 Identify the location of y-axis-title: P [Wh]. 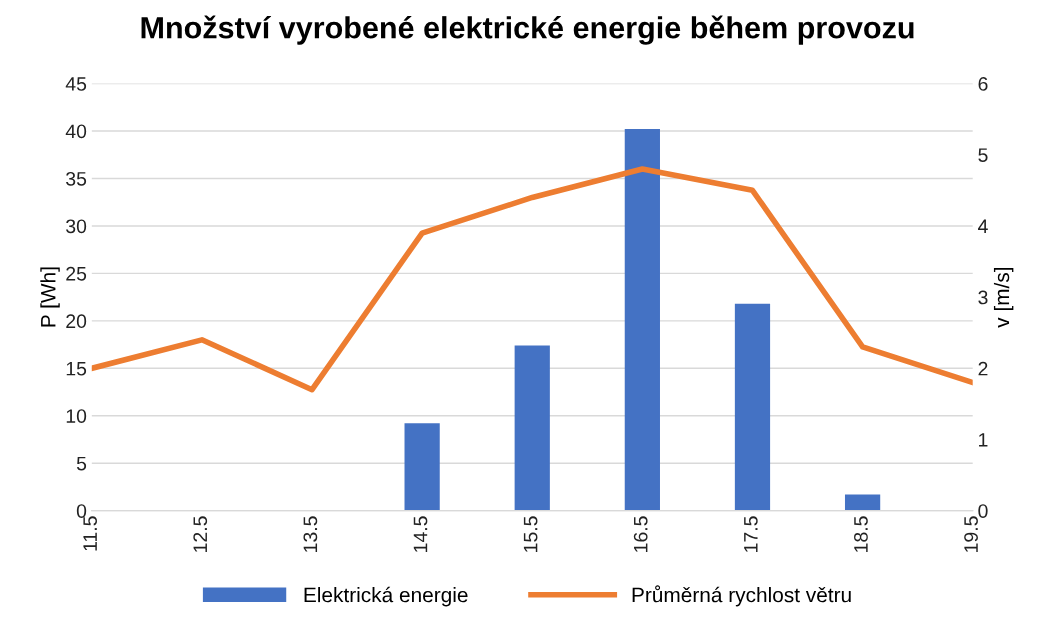
(50, 297).